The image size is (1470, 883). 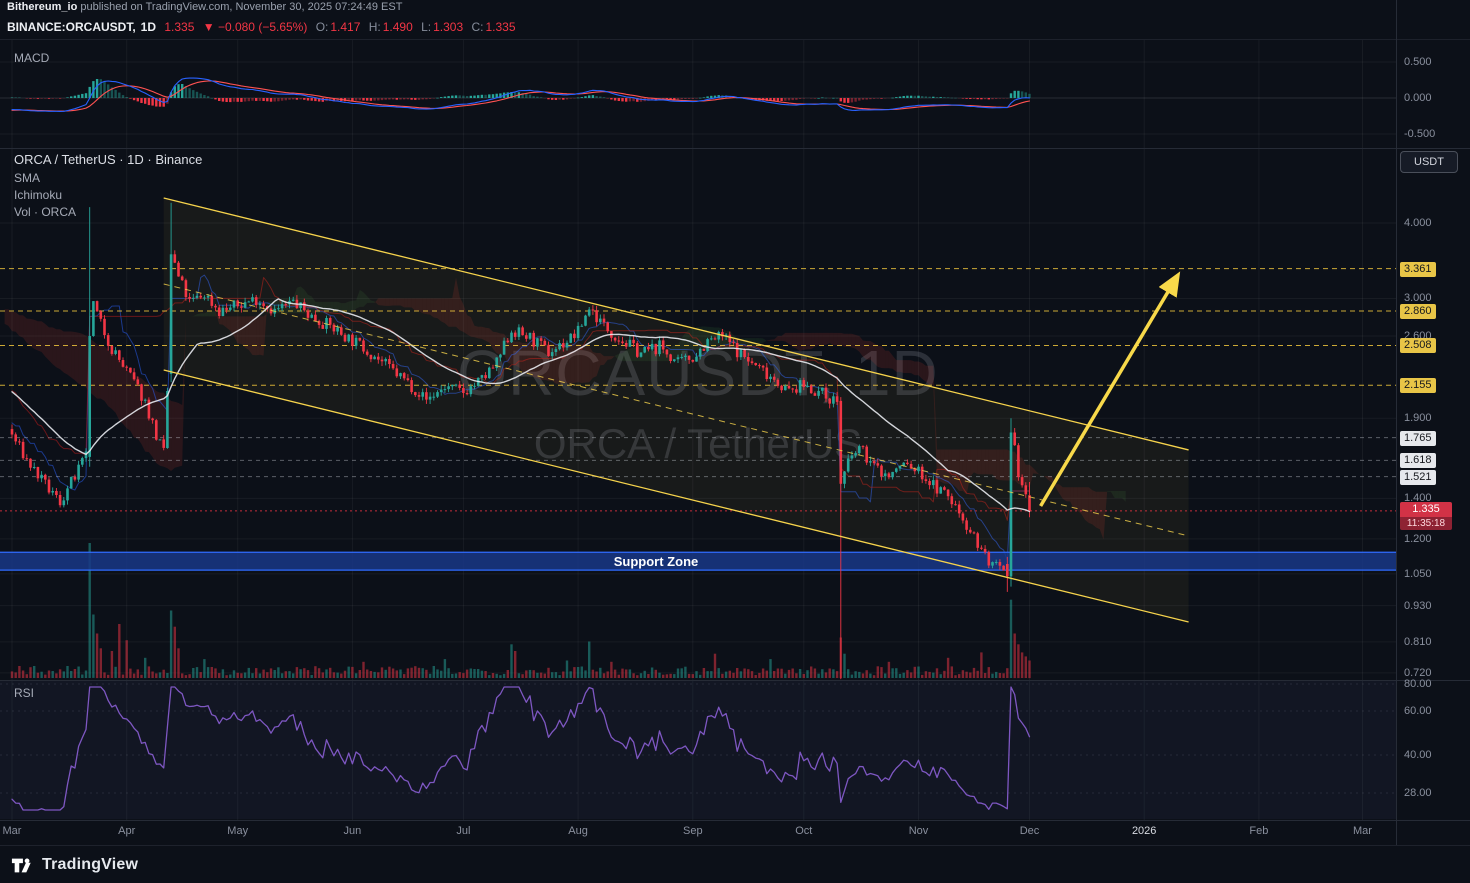 I want to click on macd-axis-tick: 0.000, so click(x=1418, y=98).